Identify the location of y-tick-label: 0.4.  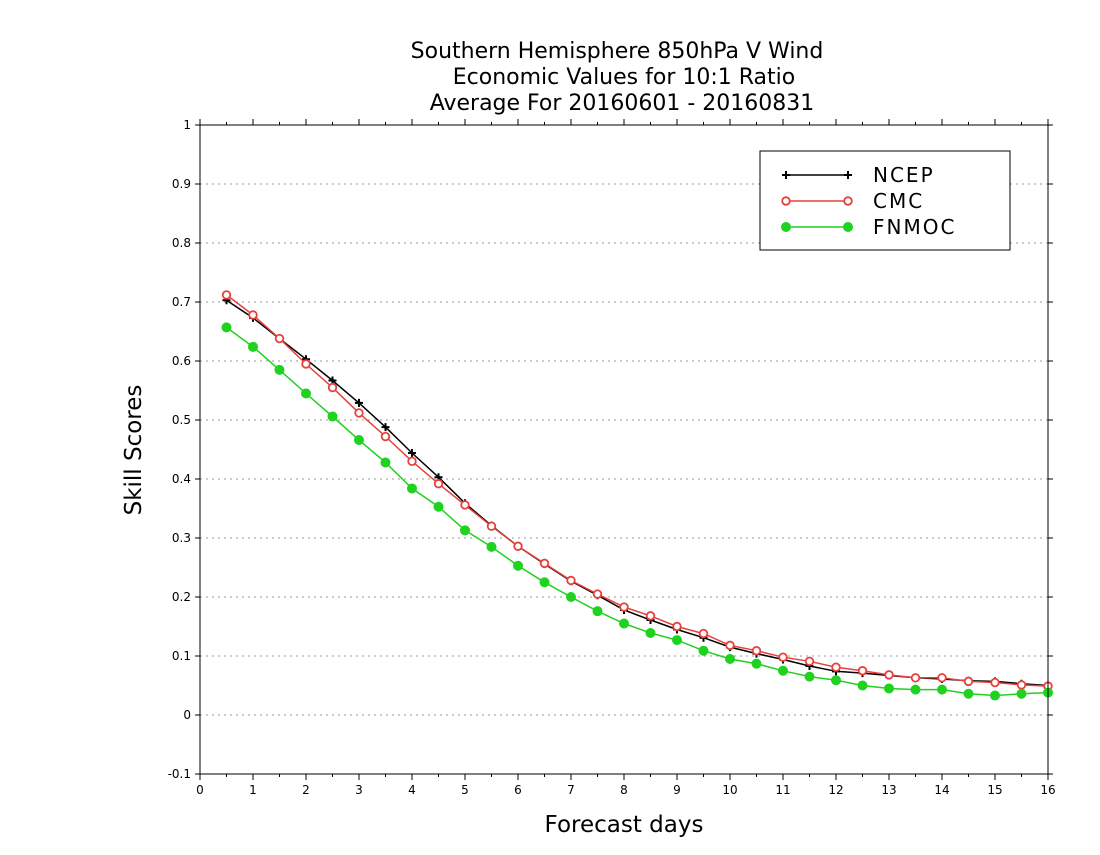
(181, 479).